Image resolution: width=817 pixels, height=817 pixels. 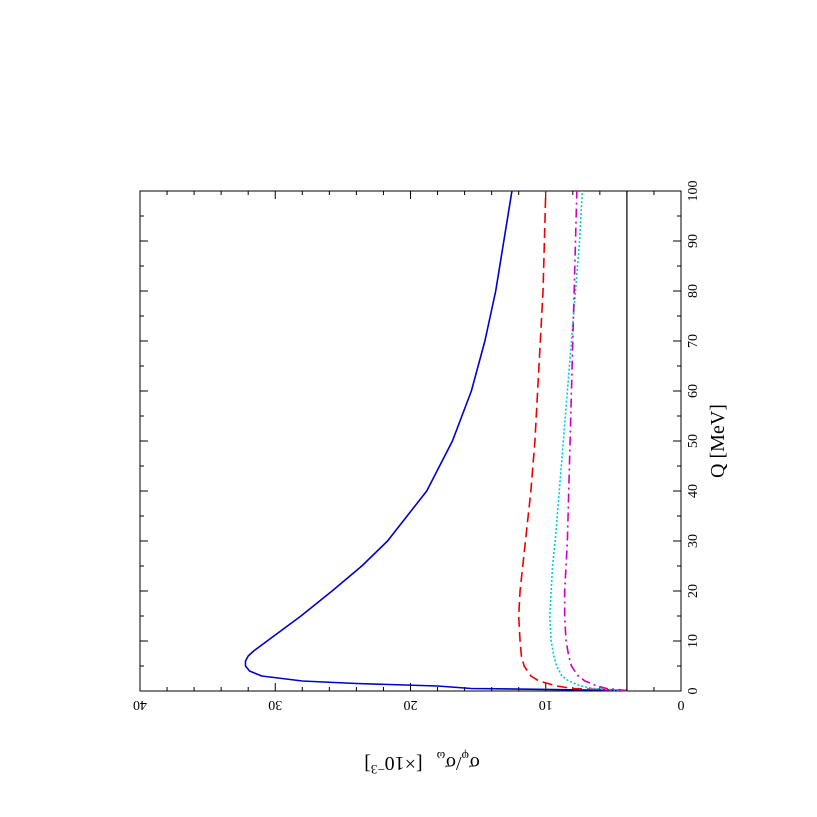 I want to click on y-axis-title-sub-phi: φ, so click(x=466, y=756).